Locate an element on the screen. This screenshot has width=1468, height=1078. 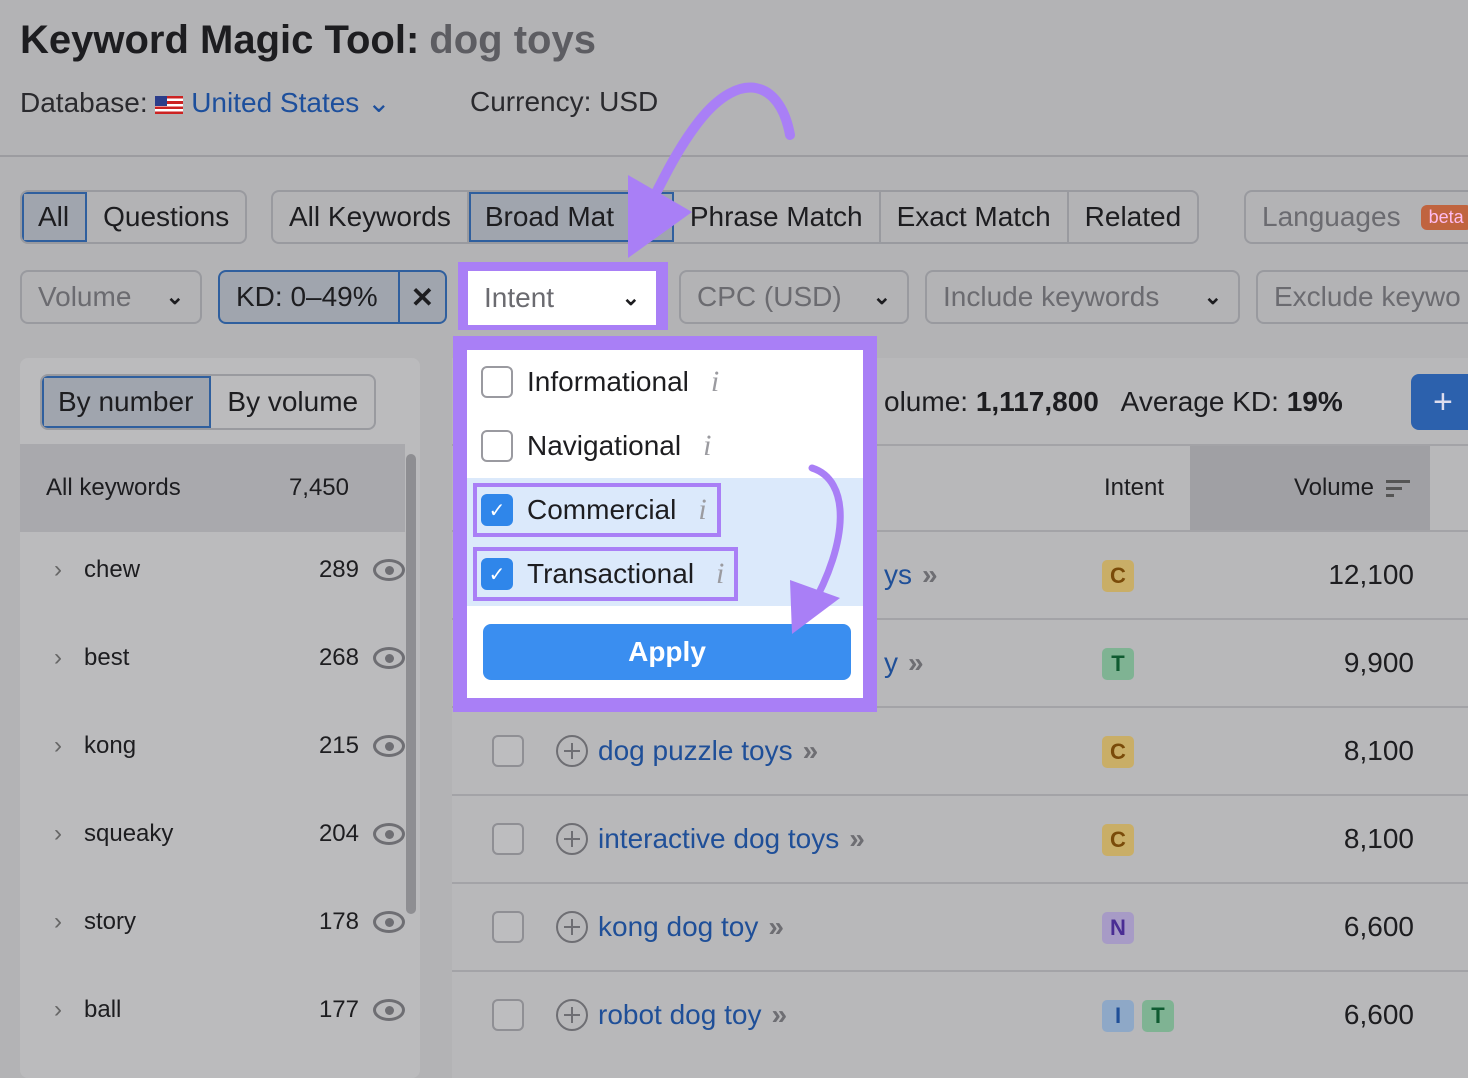
kd-filter: KD: 0–49% ✕ is located at coordinates (332, 297).